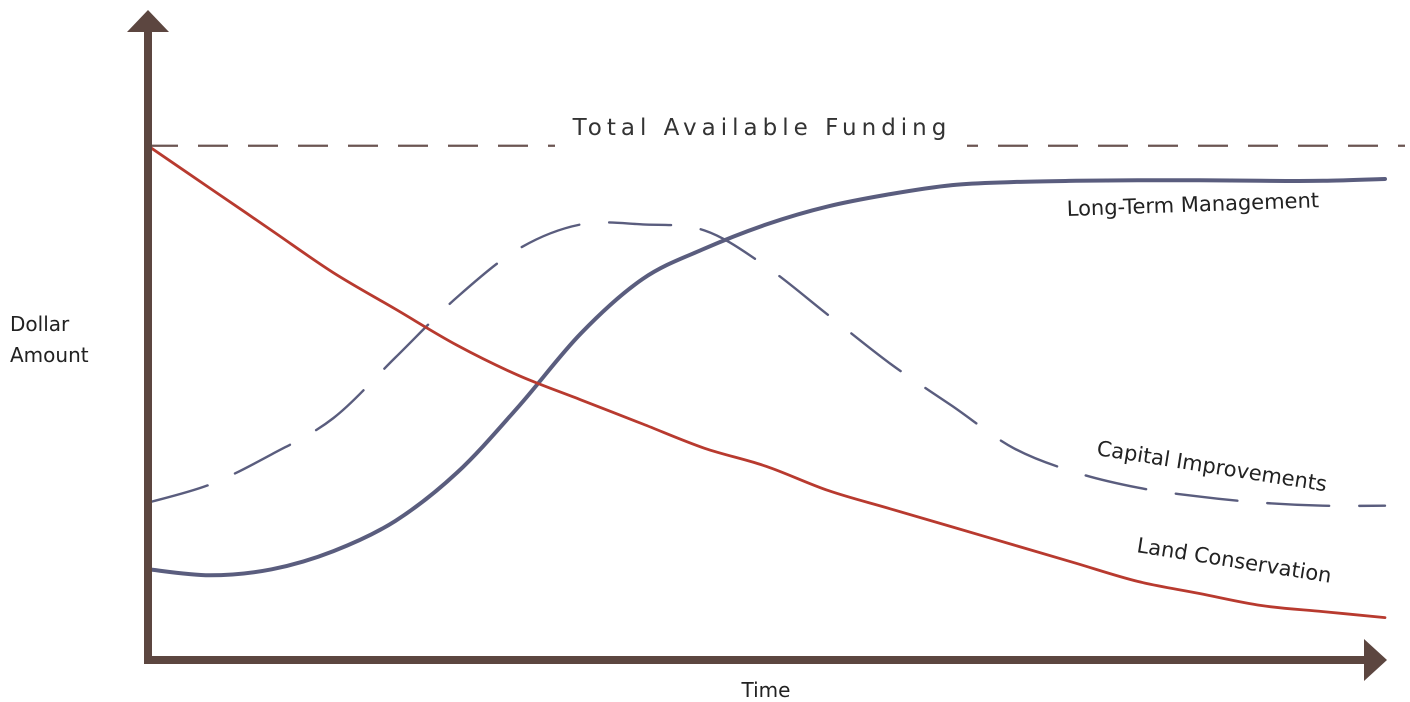 This screenshot has width=1410, height=702. What do you see at coordinates (1234, 560) in the screenshot?
I see `series-label-land-conservation: Land Conservation` at bounding box center [1234, 560].